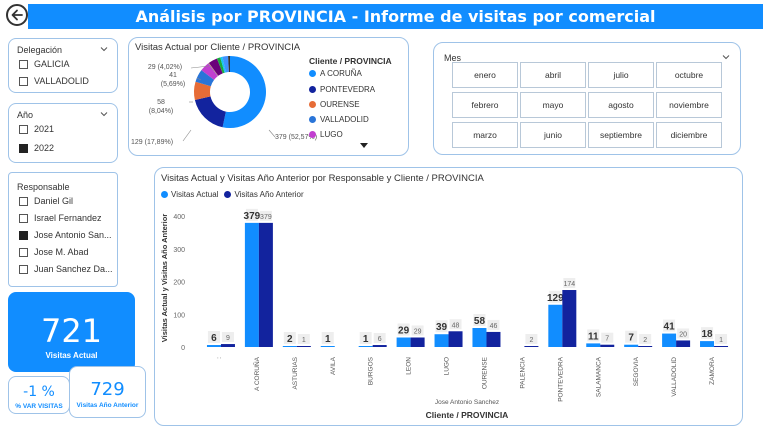 The width and height of the screenshot is (768, 431). Describe the element at coordinates (333, 365) in the screenshot. I see `x-tick-label: AVILA` at that location.